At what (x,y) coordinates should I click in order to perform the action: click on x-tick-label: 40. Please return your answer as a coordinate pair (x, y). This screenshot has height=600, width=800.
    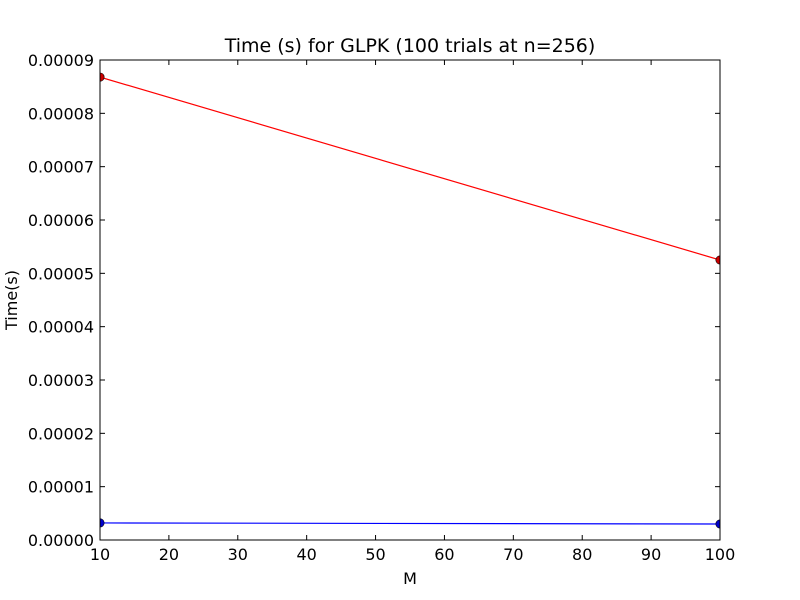
    Looking at the image, I should click on (306, 554).